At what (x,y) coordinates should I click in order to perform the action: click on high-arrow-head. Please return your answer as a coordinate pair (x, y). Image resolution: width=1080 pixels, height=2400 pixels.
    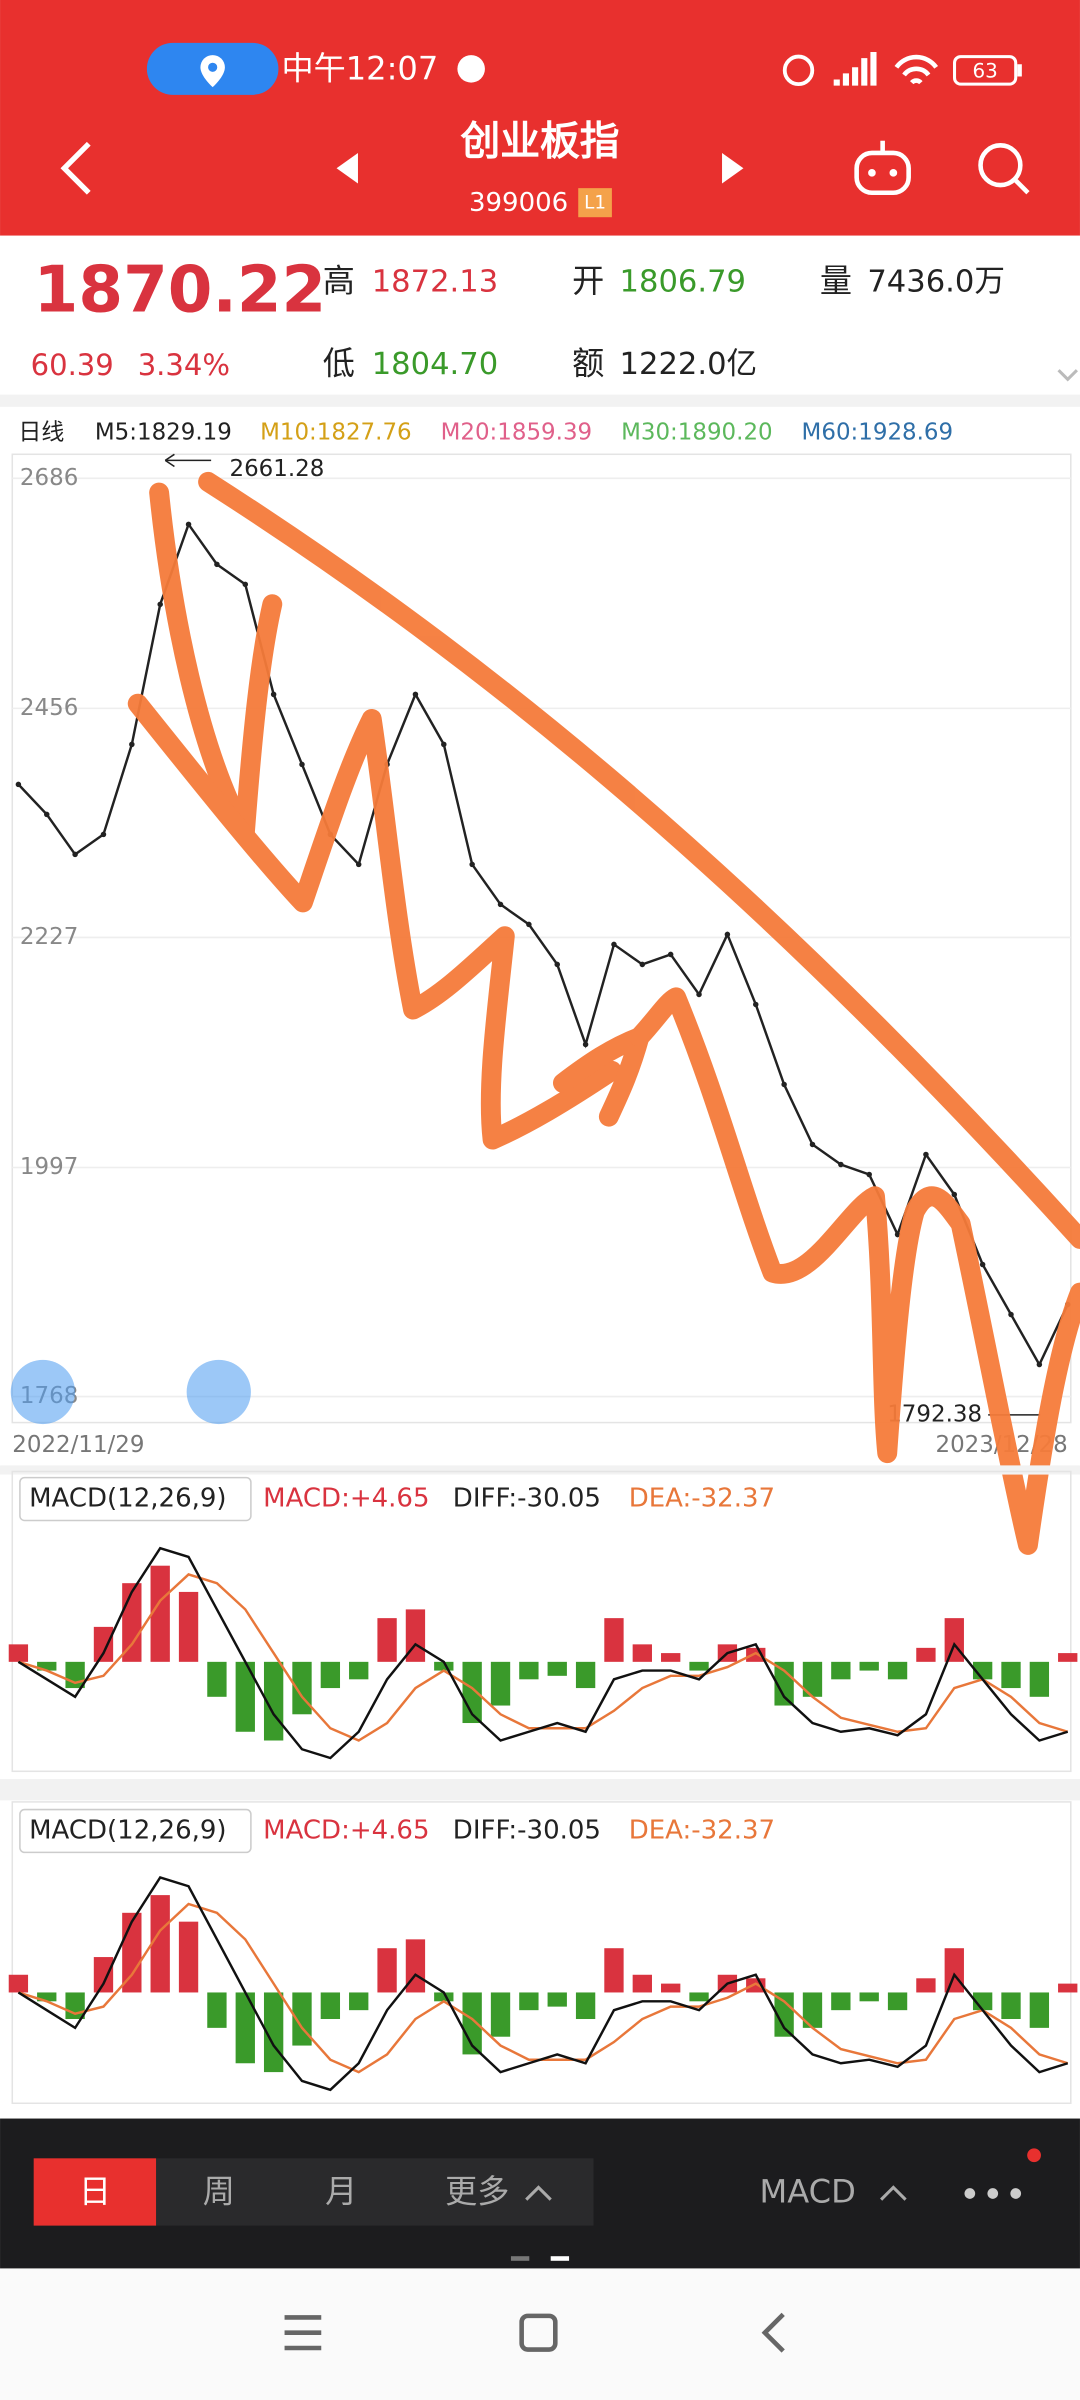
    Looking at the image, I should click on (169, 460).